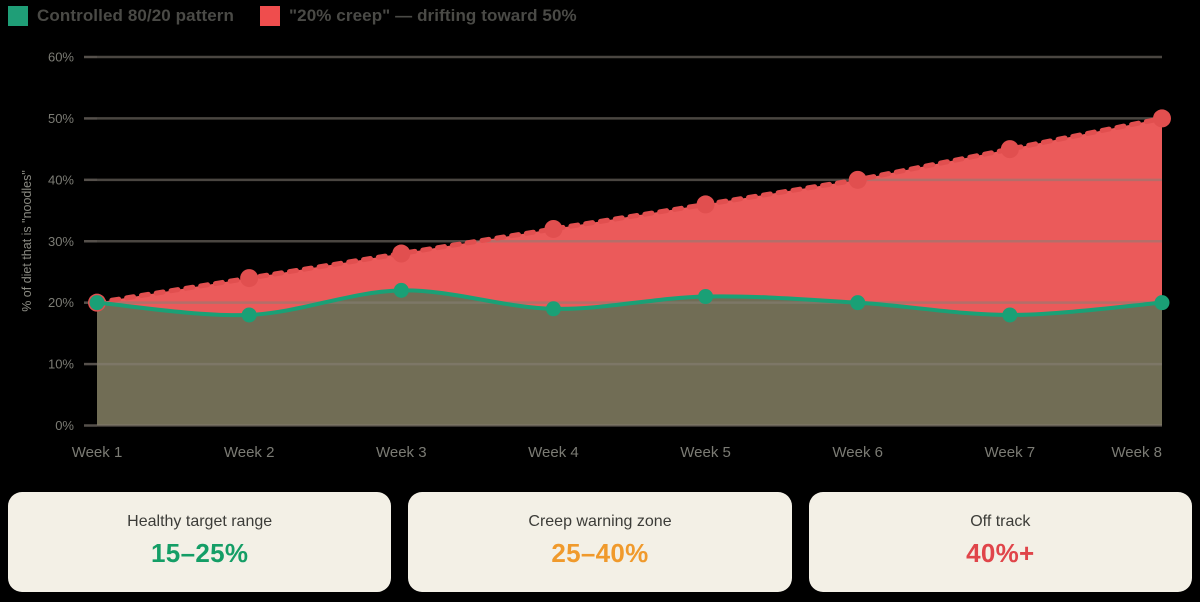 The width and height of the screenshot is (1200, 602). I want to click on legend-item-controlled: Controlled 80/20 pattern, so click(121, 16).